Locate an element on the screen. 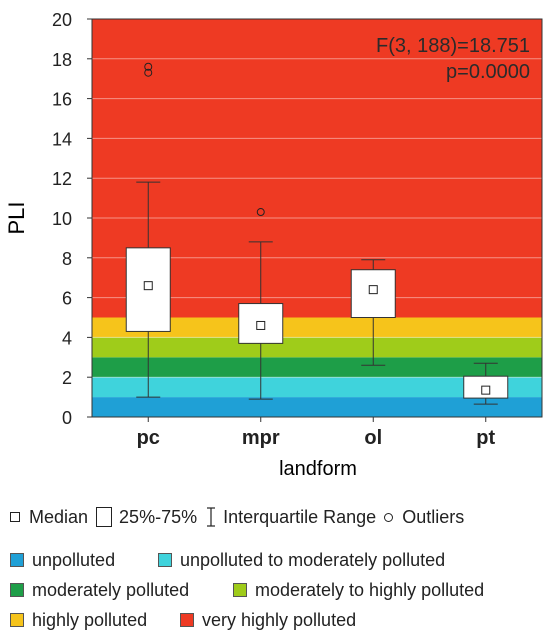 This screenshot has width=550, height=636. legend-item-moderate-to-high: moderately to highly polluted is located at coordinates (358, 590).